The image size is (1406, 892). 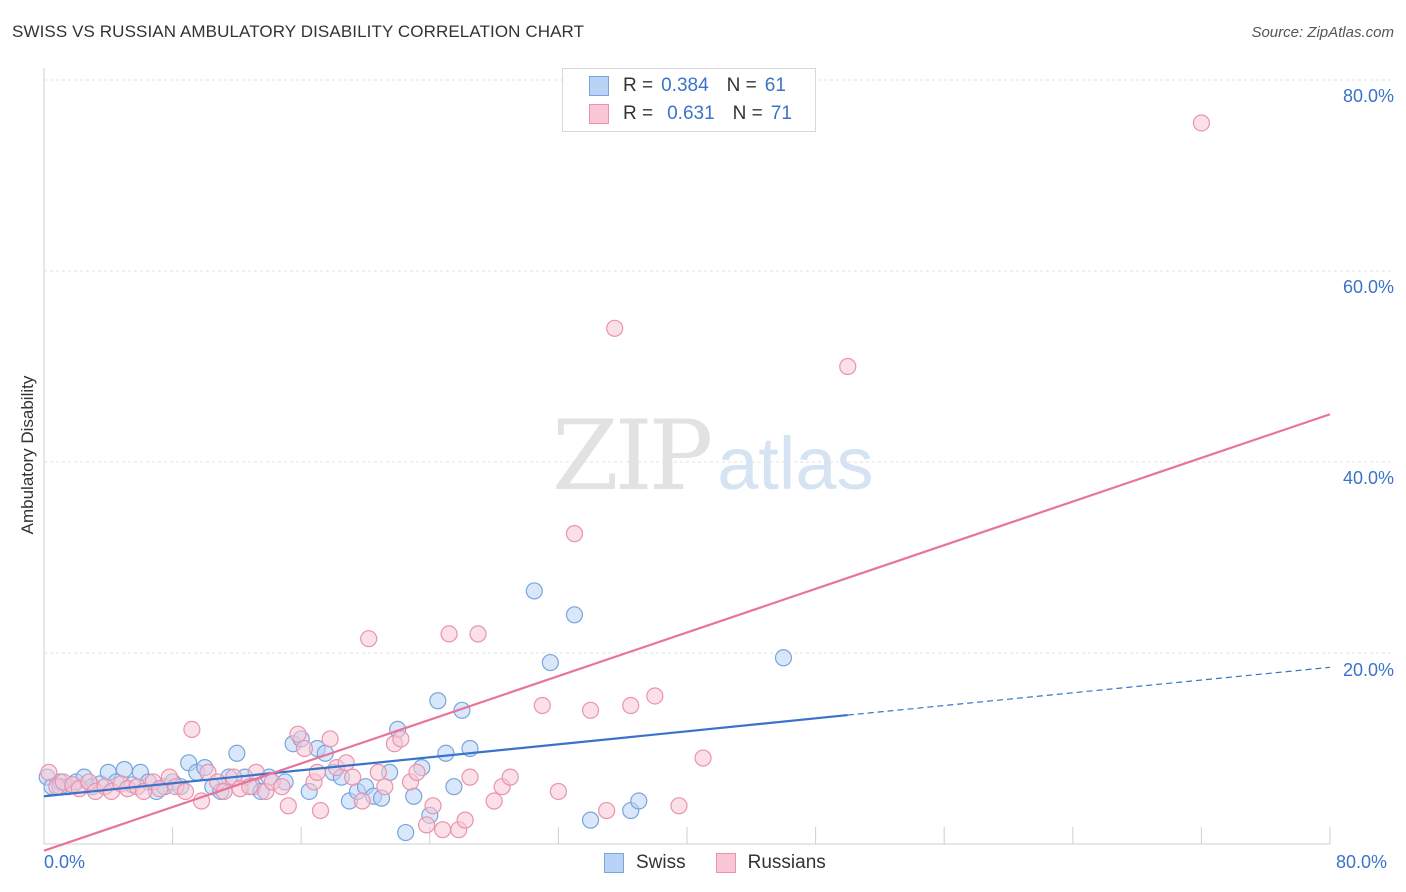 I want to click on n-value: 71, so click(x=781, y=113).